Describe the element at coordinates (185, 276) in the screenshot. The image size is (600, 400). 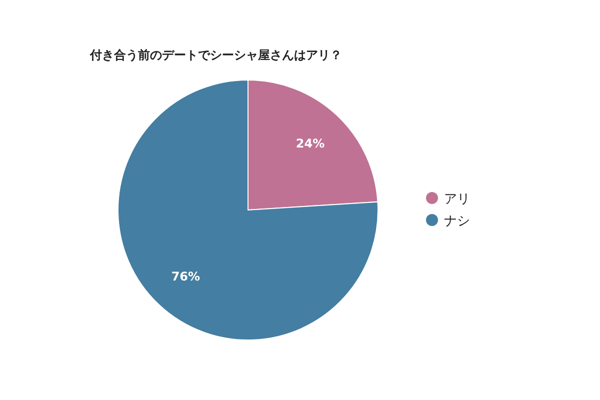
I see `data-label: 76%` at that location.